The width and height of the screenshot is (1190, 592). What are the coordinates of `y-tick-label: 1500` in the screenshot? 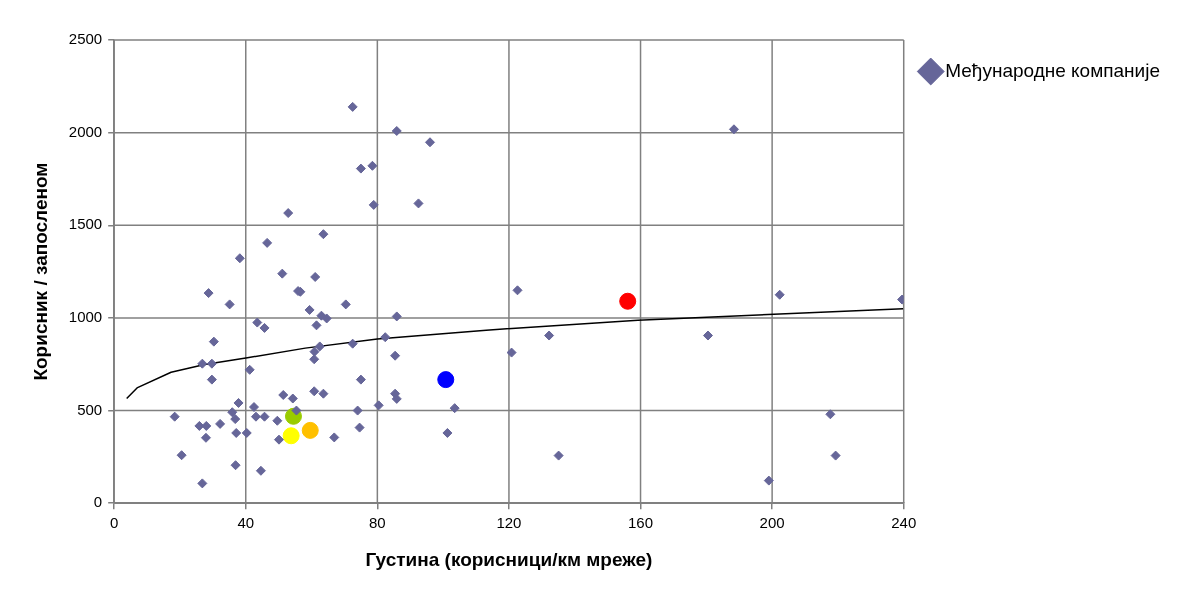 It's located at (85, 224).